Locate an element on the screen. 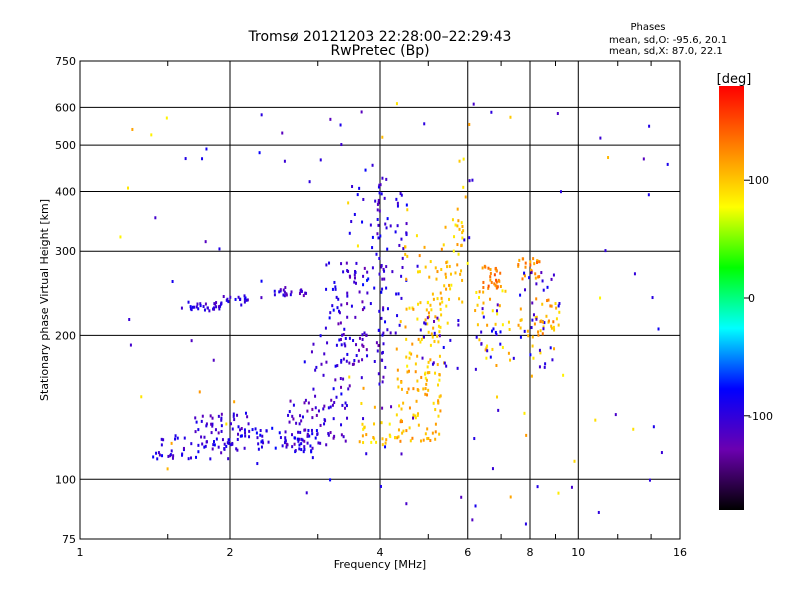  chart-title: Tromsø 20121203 22:28:00–22:29:43 is located at coordinates (380, 37).